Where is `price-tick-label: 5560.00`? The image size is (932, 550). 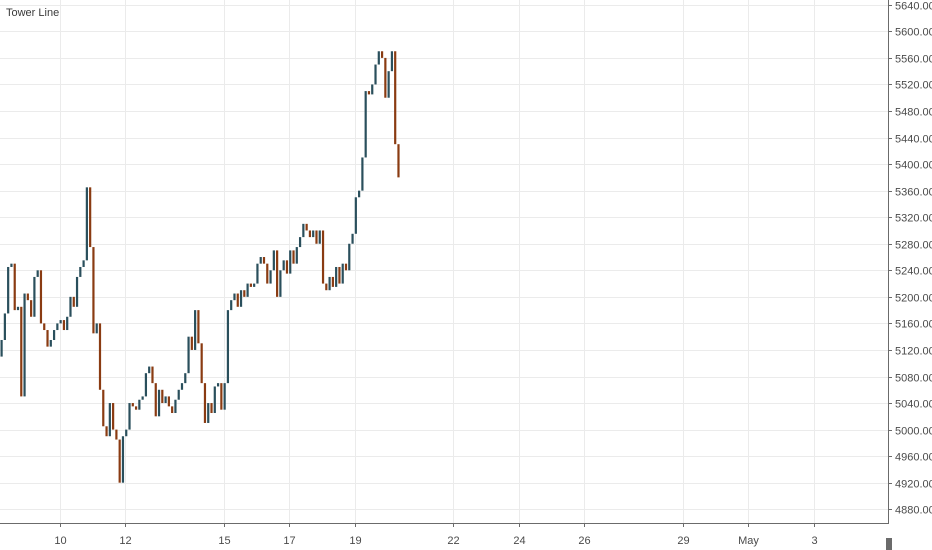 price-tick-label: 5560.00 is located at coordinates (913, 60).